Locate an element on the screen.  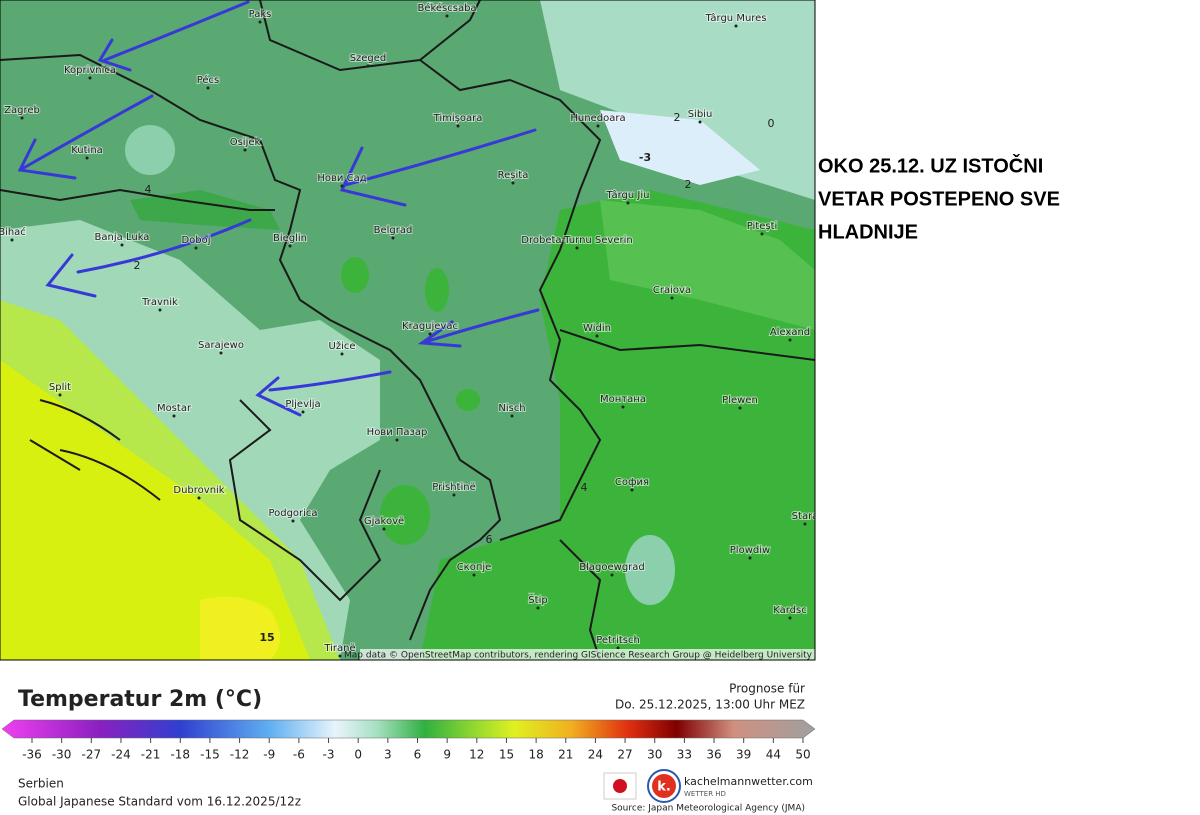
colorbar-tick-label: -9 is located at coordinates (269, 755).